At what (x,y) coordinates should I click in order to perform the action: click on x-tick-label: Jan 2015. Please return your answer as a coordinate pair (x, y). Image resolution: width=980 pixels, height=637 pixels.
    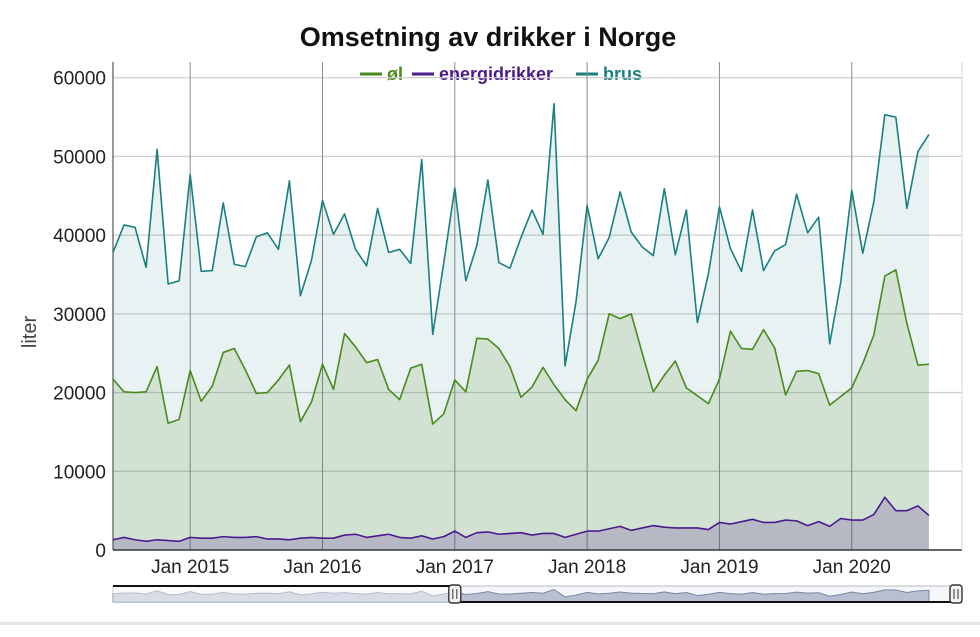
    Looking at the image, I should click on (190, 567).